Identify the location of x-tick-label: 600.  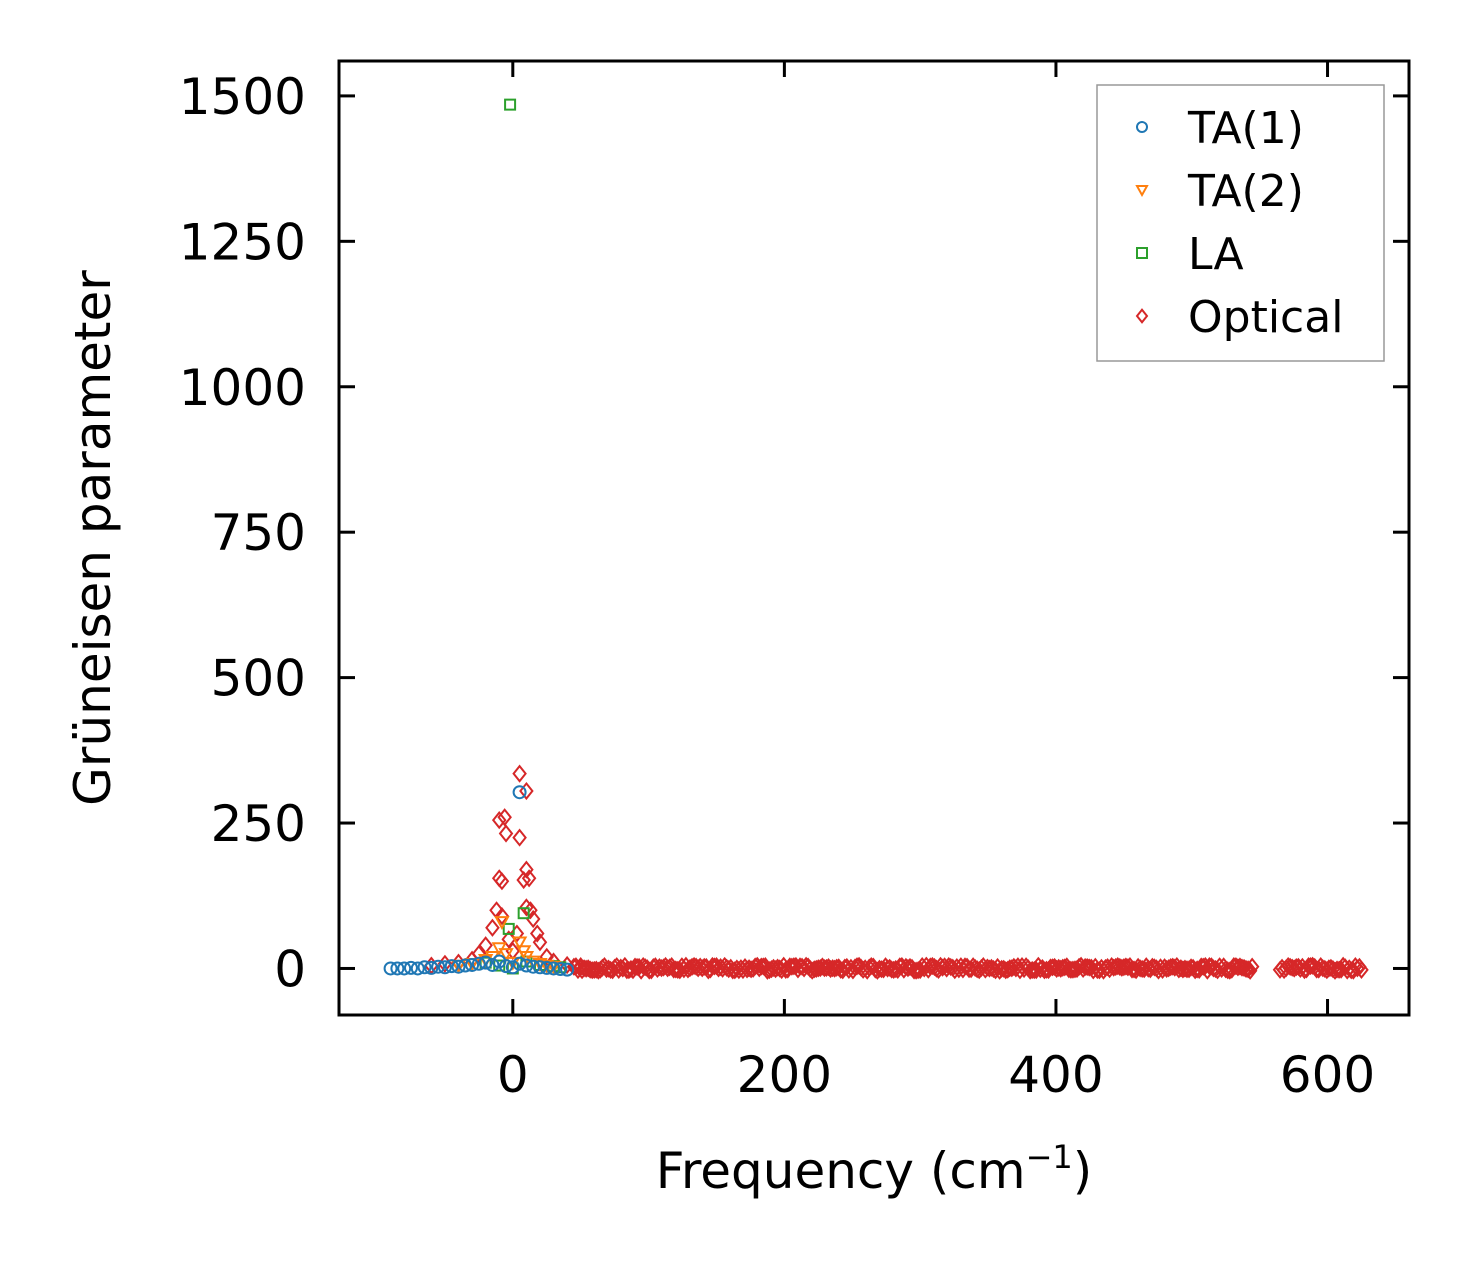
(1327, 1075).